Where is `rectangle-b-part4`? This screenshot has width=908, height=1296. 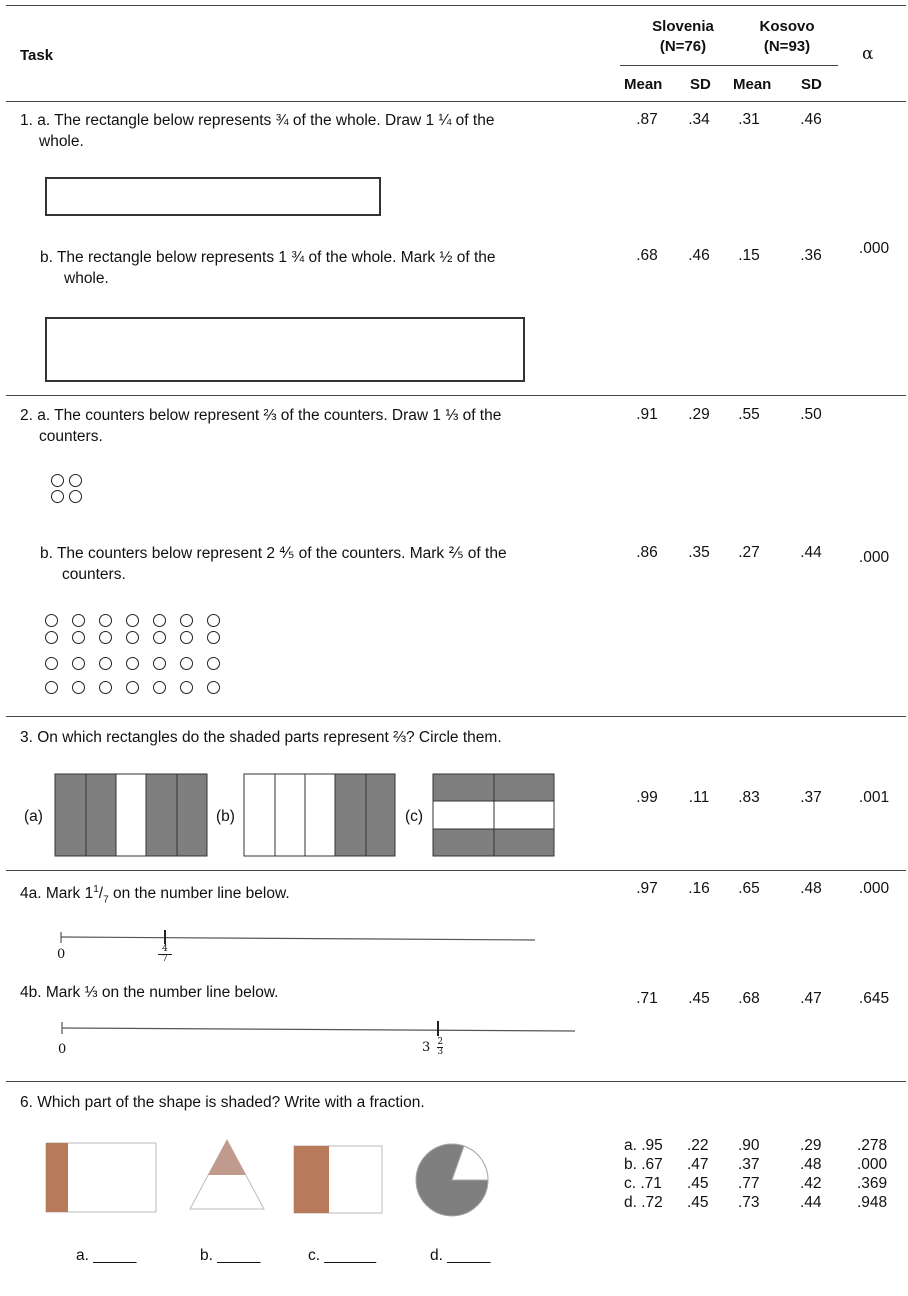 rectangle-b-part4 is located at coordinates (350, 815).